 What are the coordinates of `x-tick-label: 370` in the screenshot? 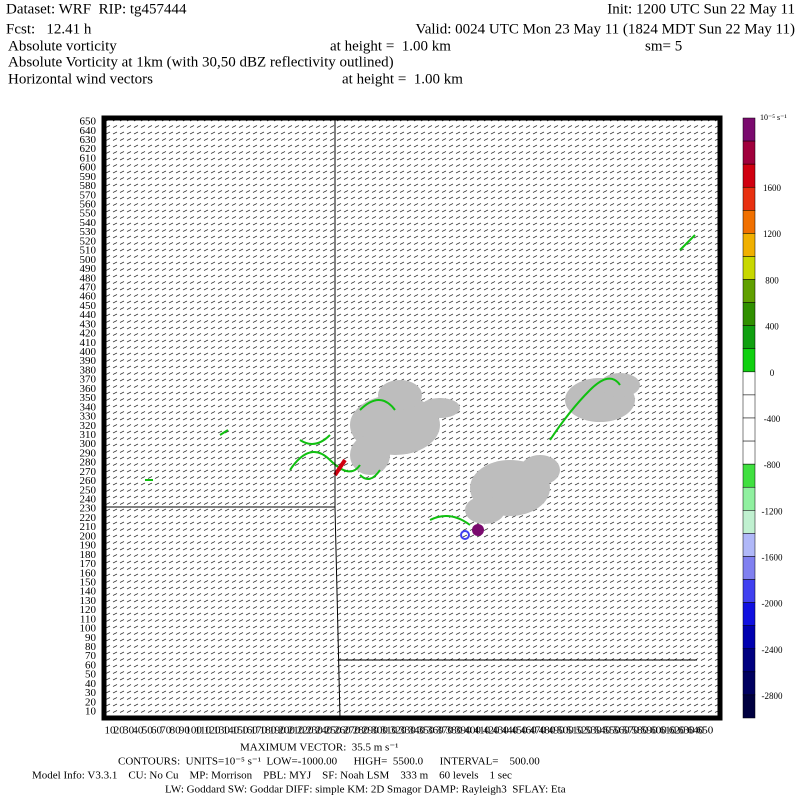 It's located at (444, 731).